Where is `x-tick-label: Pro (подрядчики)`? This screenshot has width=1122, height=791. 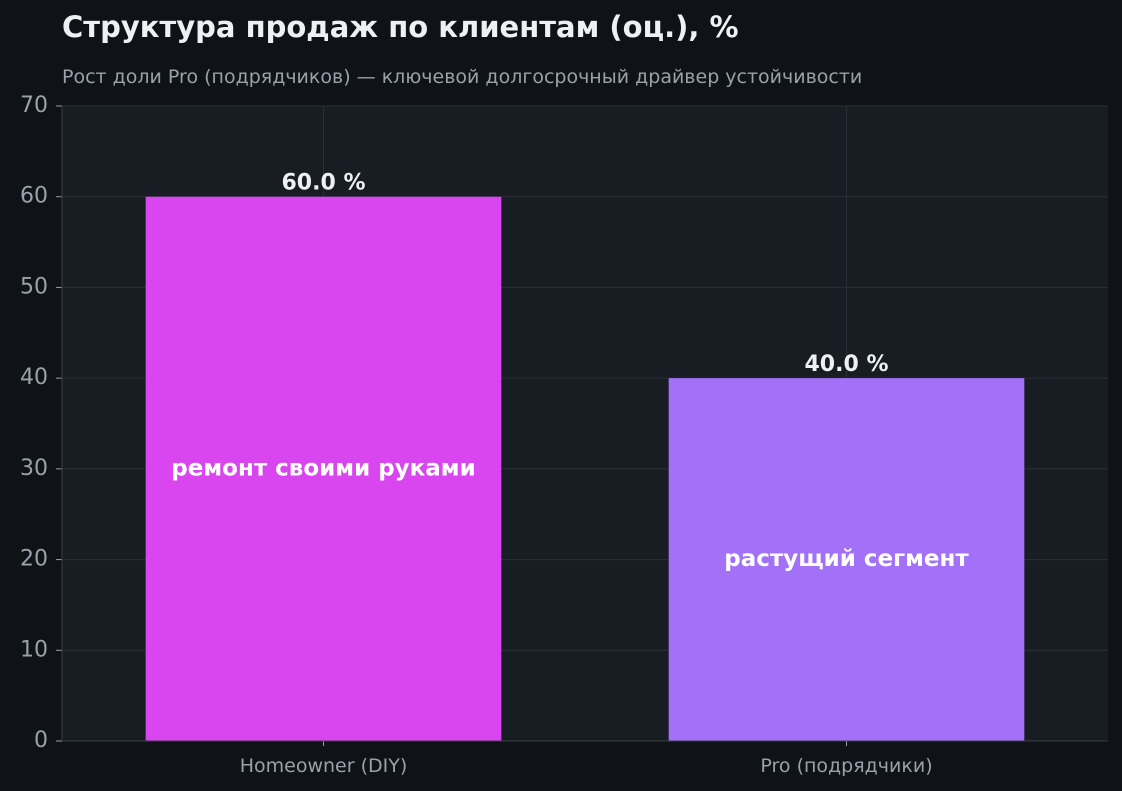 x-tick-label: Pro (подрядчики) is located at coordinates (846, 766).